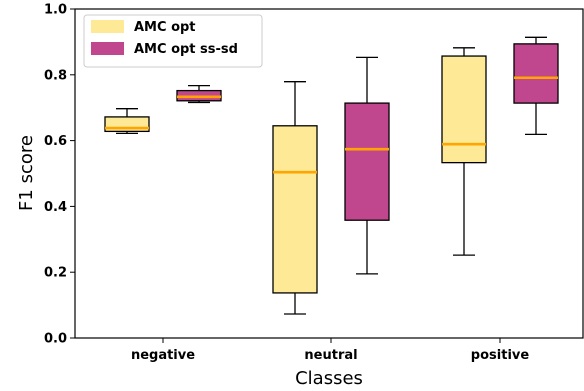 The image size is (584, 391). What do you see at coordinates (55, 207) in the screenshot?
I see `y-tick-label: 0.4` at bounding box center [55, 207].